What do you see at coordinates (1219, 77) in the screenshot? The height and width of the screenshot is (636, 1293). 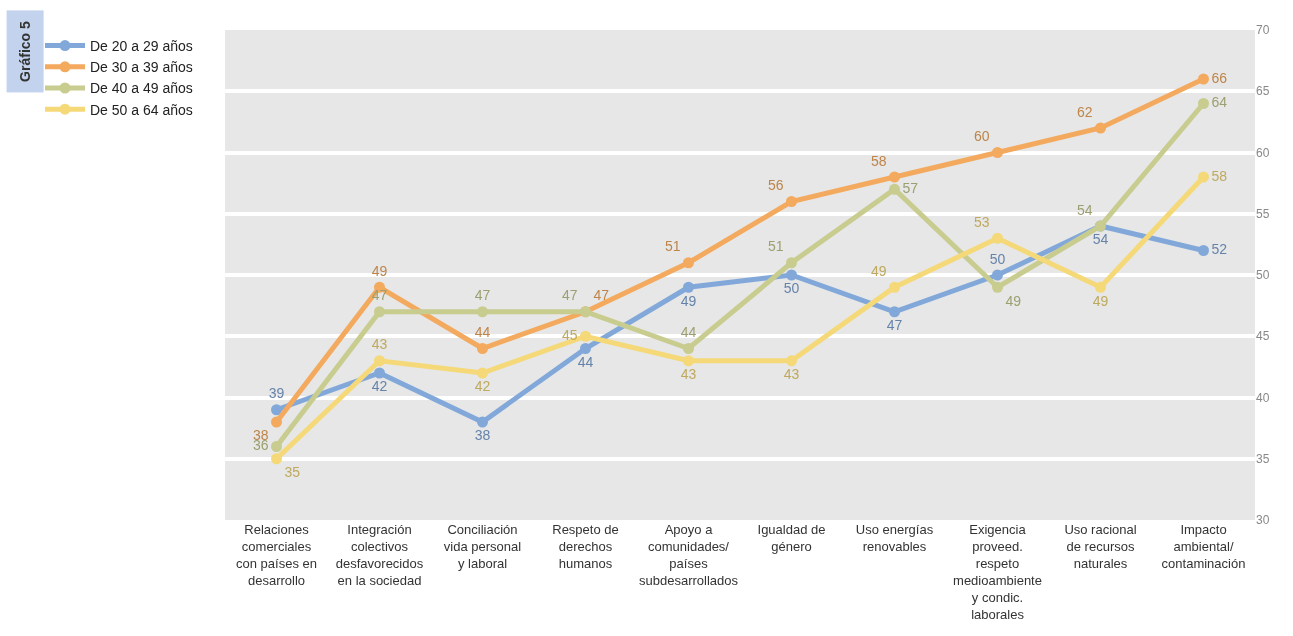 I see `data-label: 66` at bounding box center [1219, 77].